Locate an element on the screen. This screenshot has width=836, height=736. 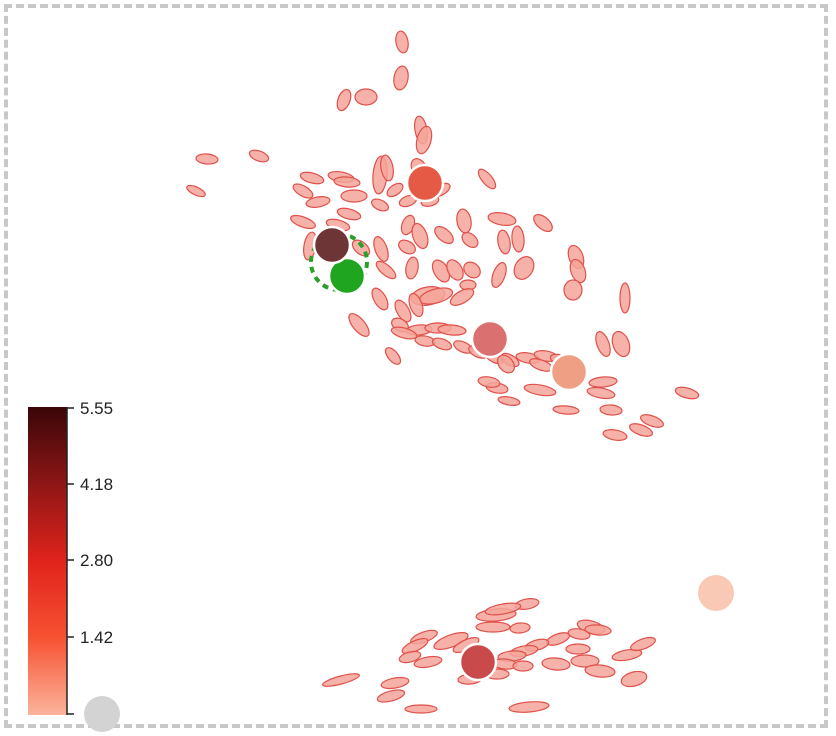
marker-far-right is located at coordinates (716, 593).